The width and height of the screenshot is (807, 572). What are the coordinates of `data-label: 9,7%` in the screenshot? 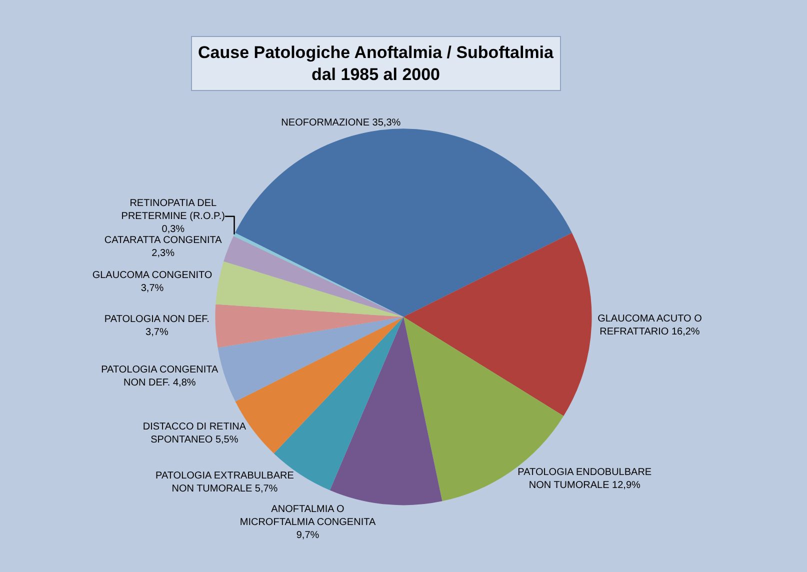 It's located at (308, 536).